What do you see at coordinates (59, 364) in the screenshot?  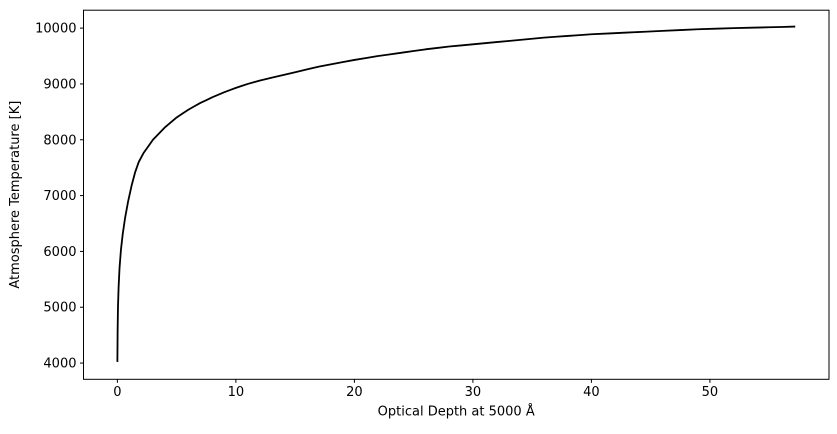 I see `y-axis-tick-label: 4000` at bounding box center [59, 364].